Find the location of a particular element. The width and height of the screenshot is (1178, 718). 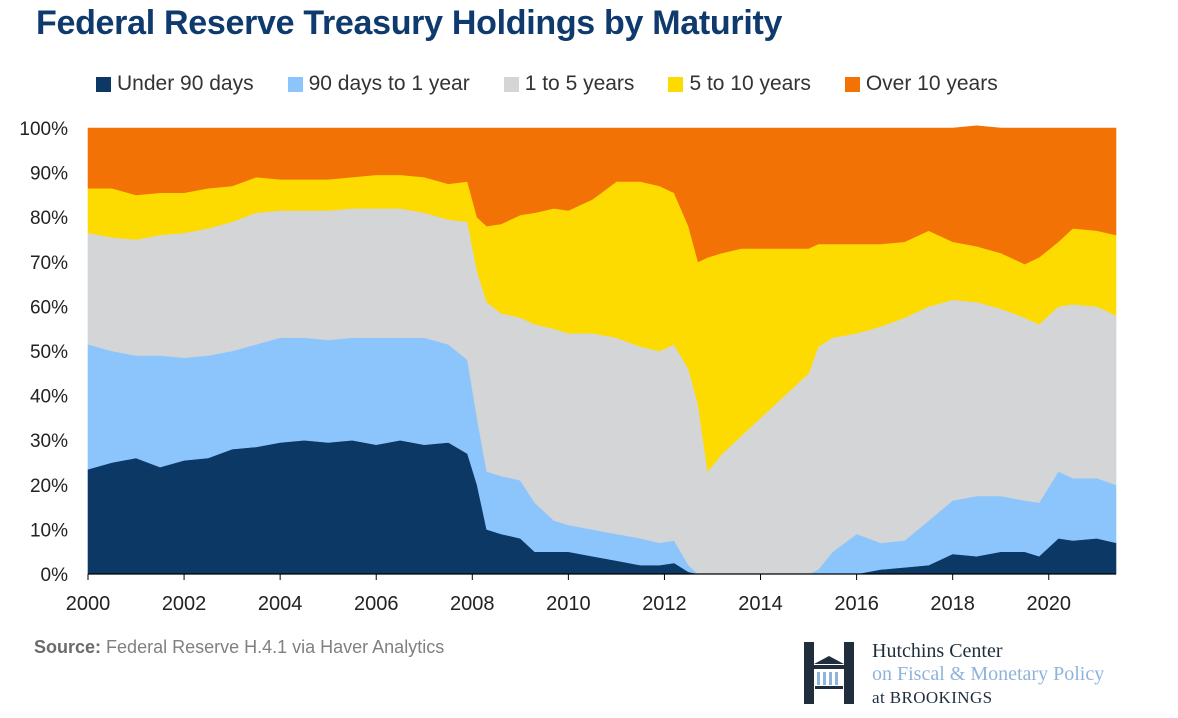

x-tick-label: 2016 is located at coordinates (856, 604).